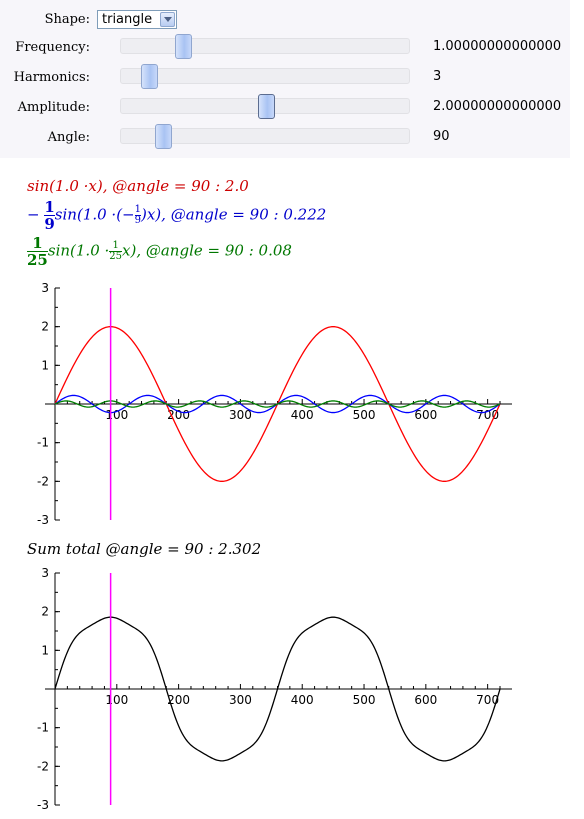  I want to click on formula-red: sin(1.0 ·x), @angle = 90 : 2.0, so click(138, 186).